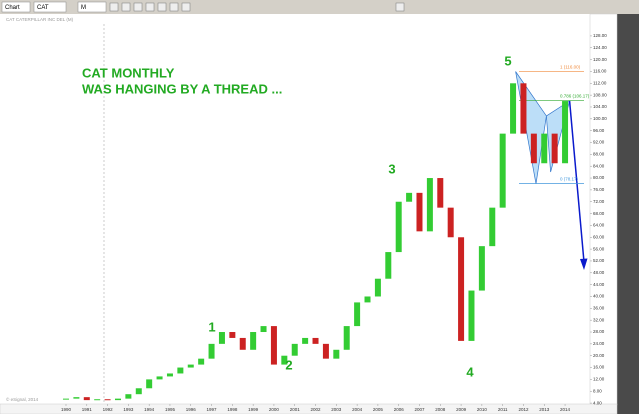  What do you see at coordinates (599, 225) in the screenshot?
I see `y-tick-label: 64.00` at bounding box center [599, 225].